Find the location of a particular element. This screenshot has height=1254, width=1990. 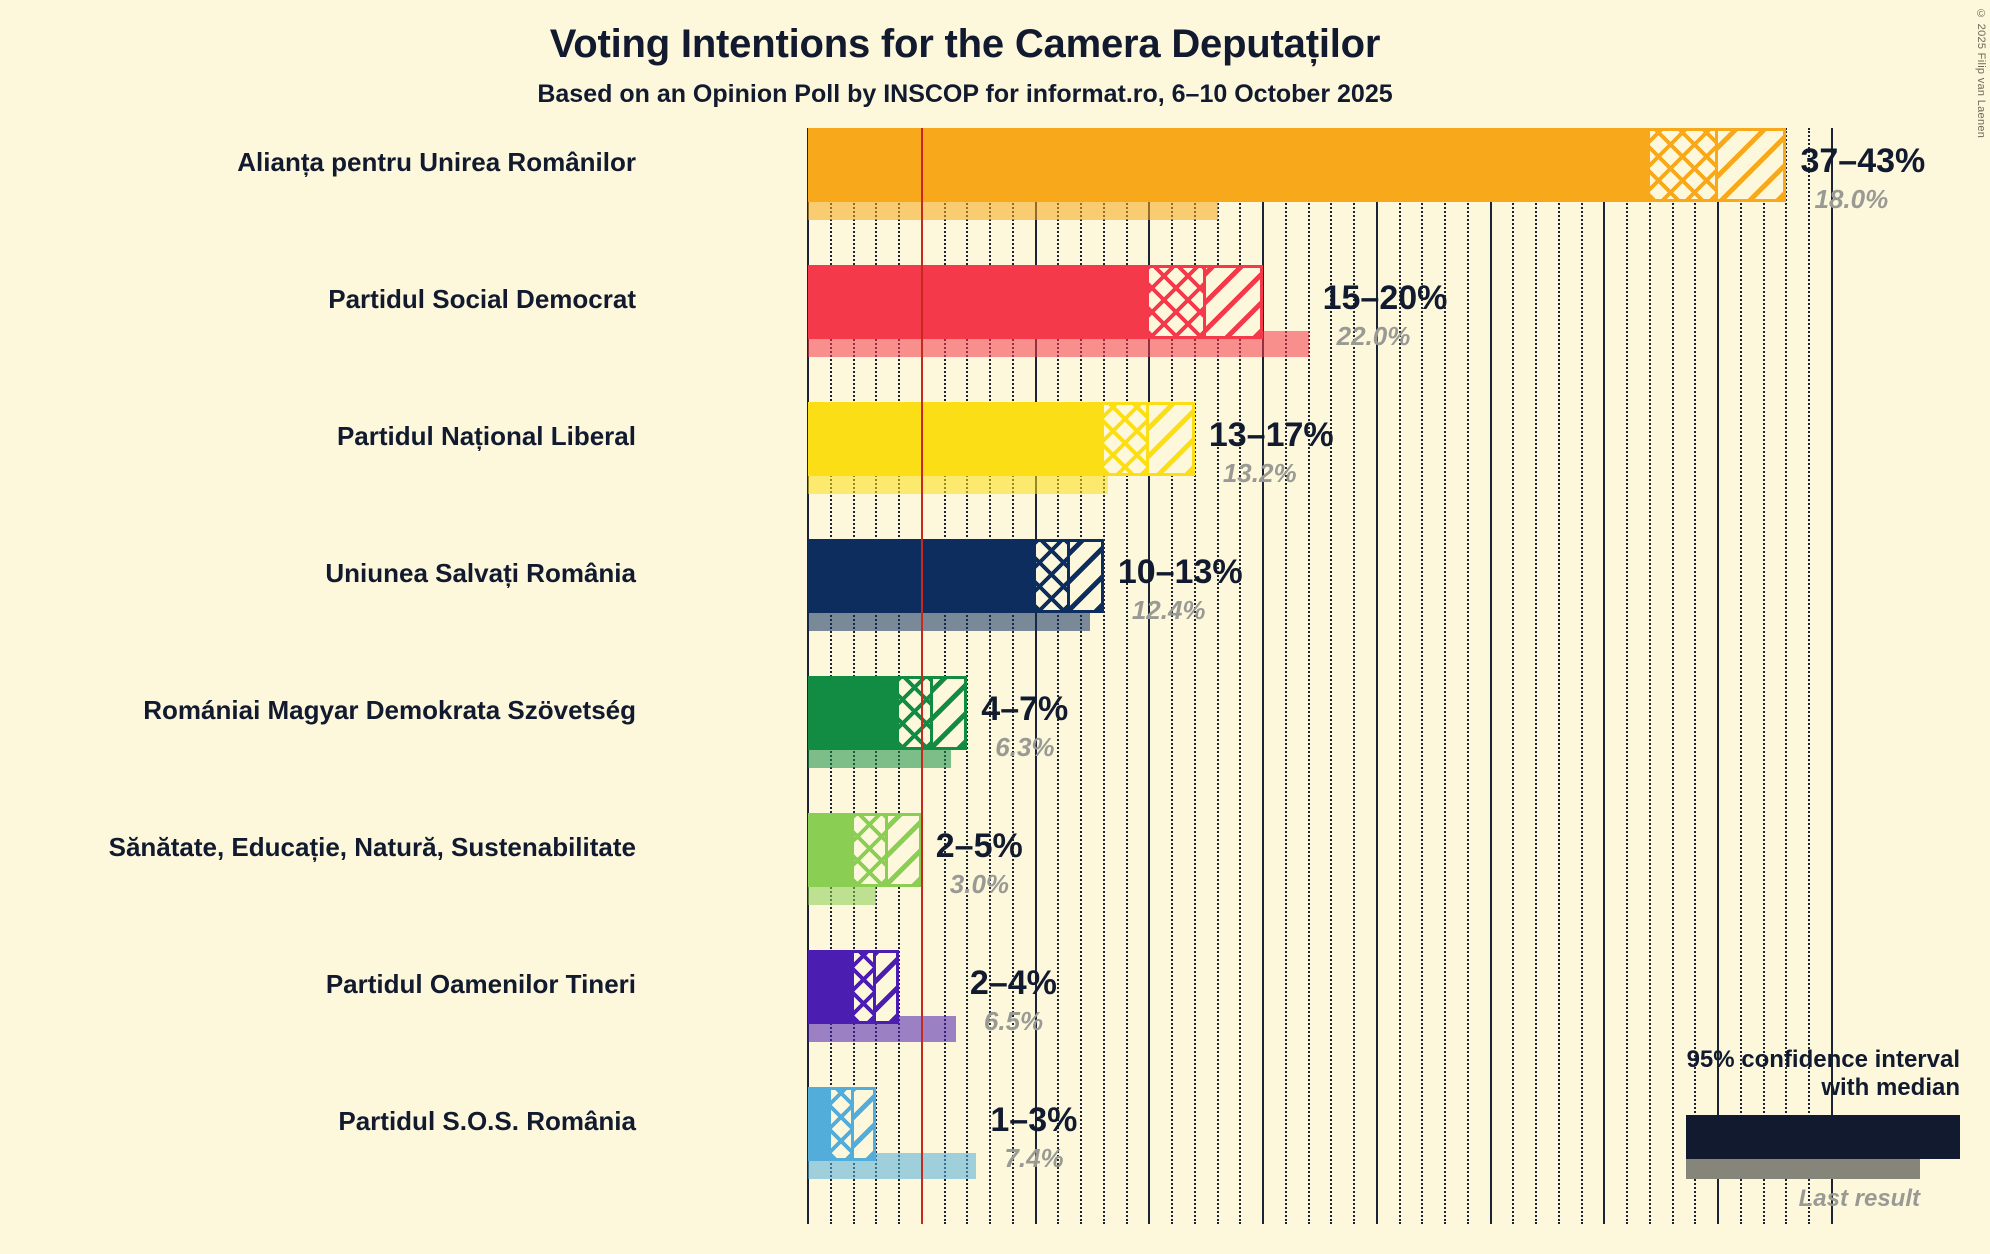

ci-range-label: 13–17% is located at coordinates (1271, 435).